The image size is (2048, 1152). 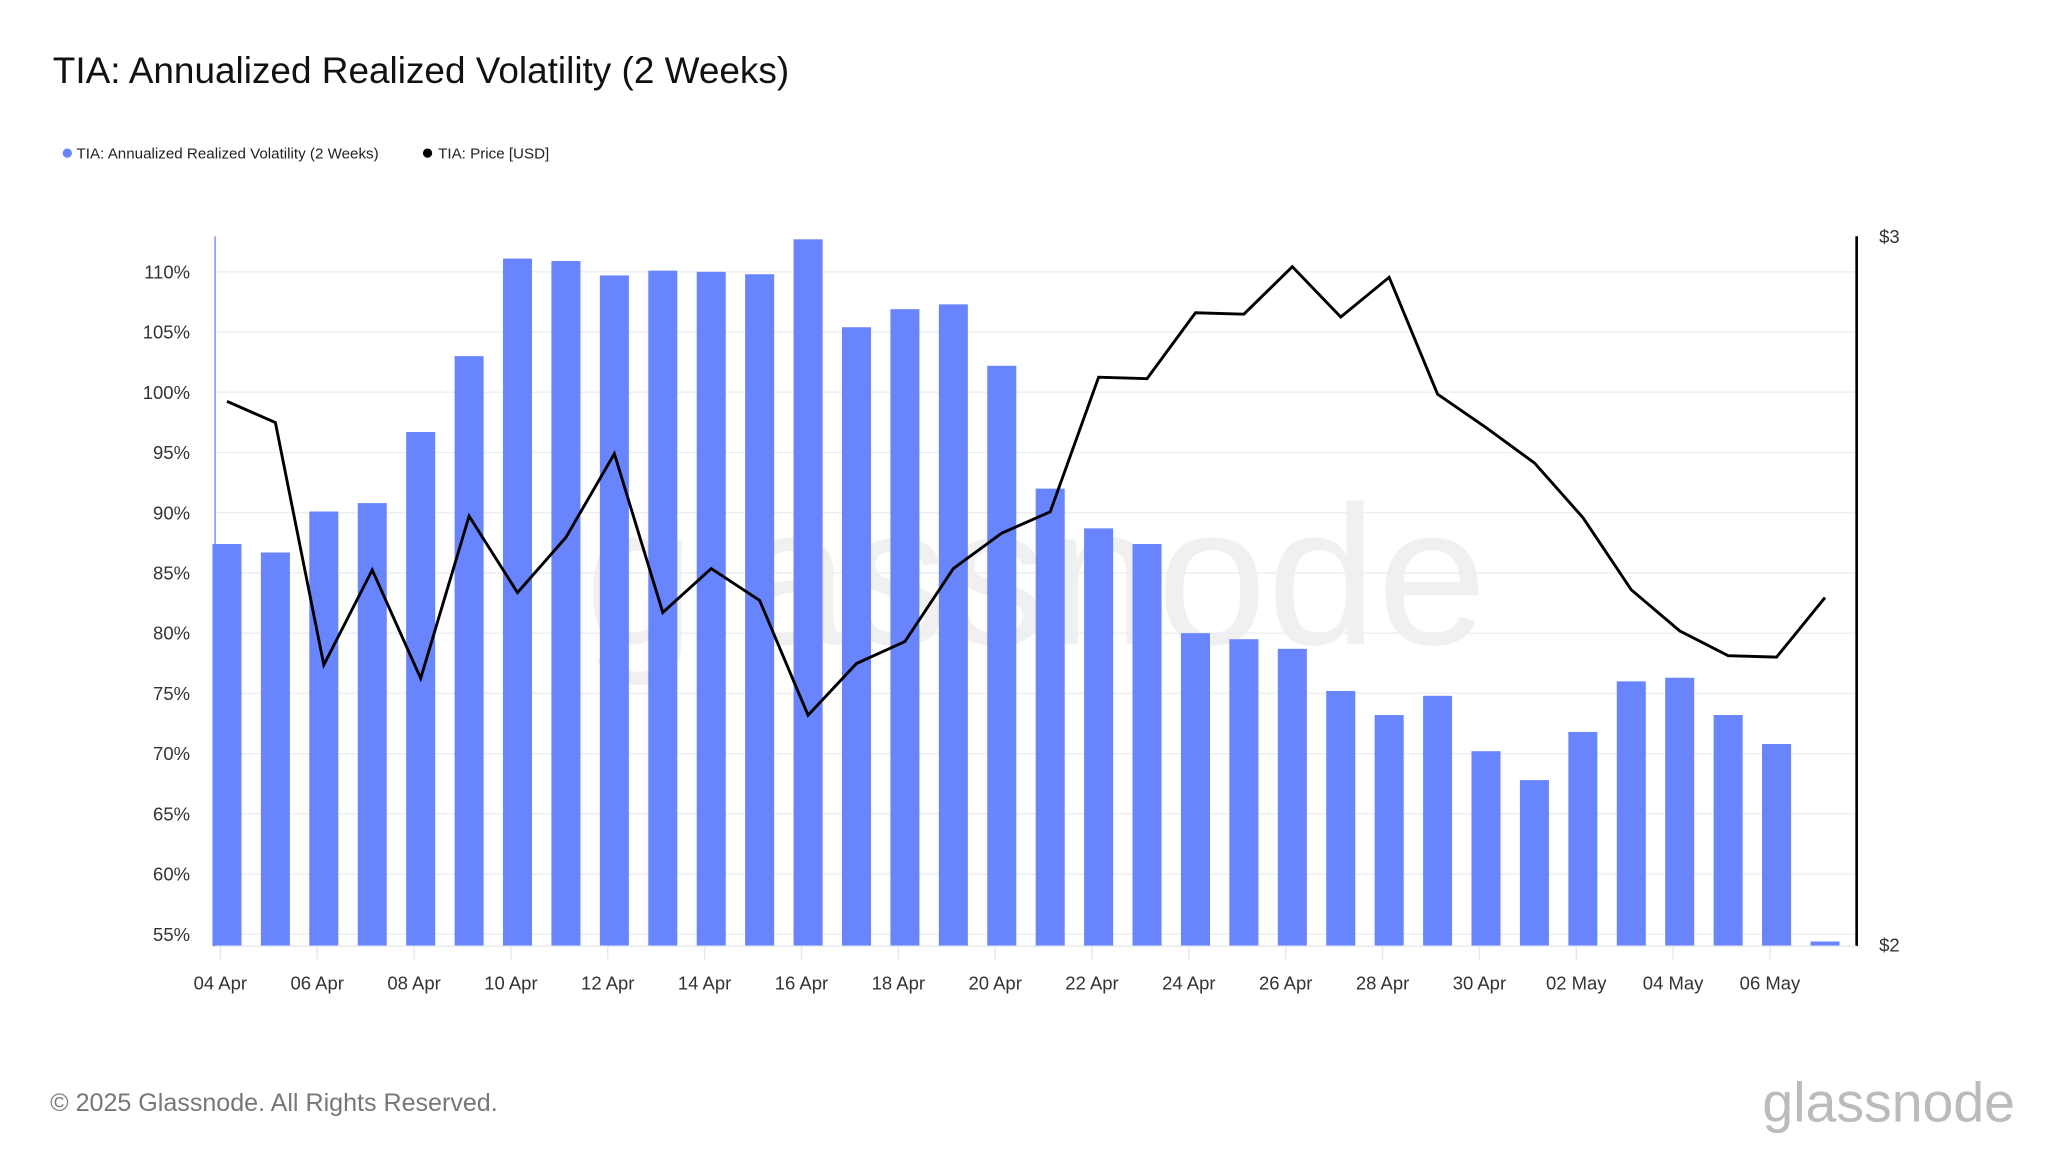 What do you see at coordinates (1673, 983) in the screenshot?
I see `x-tick-label: 04 May` at bounding box center [1673, 983].